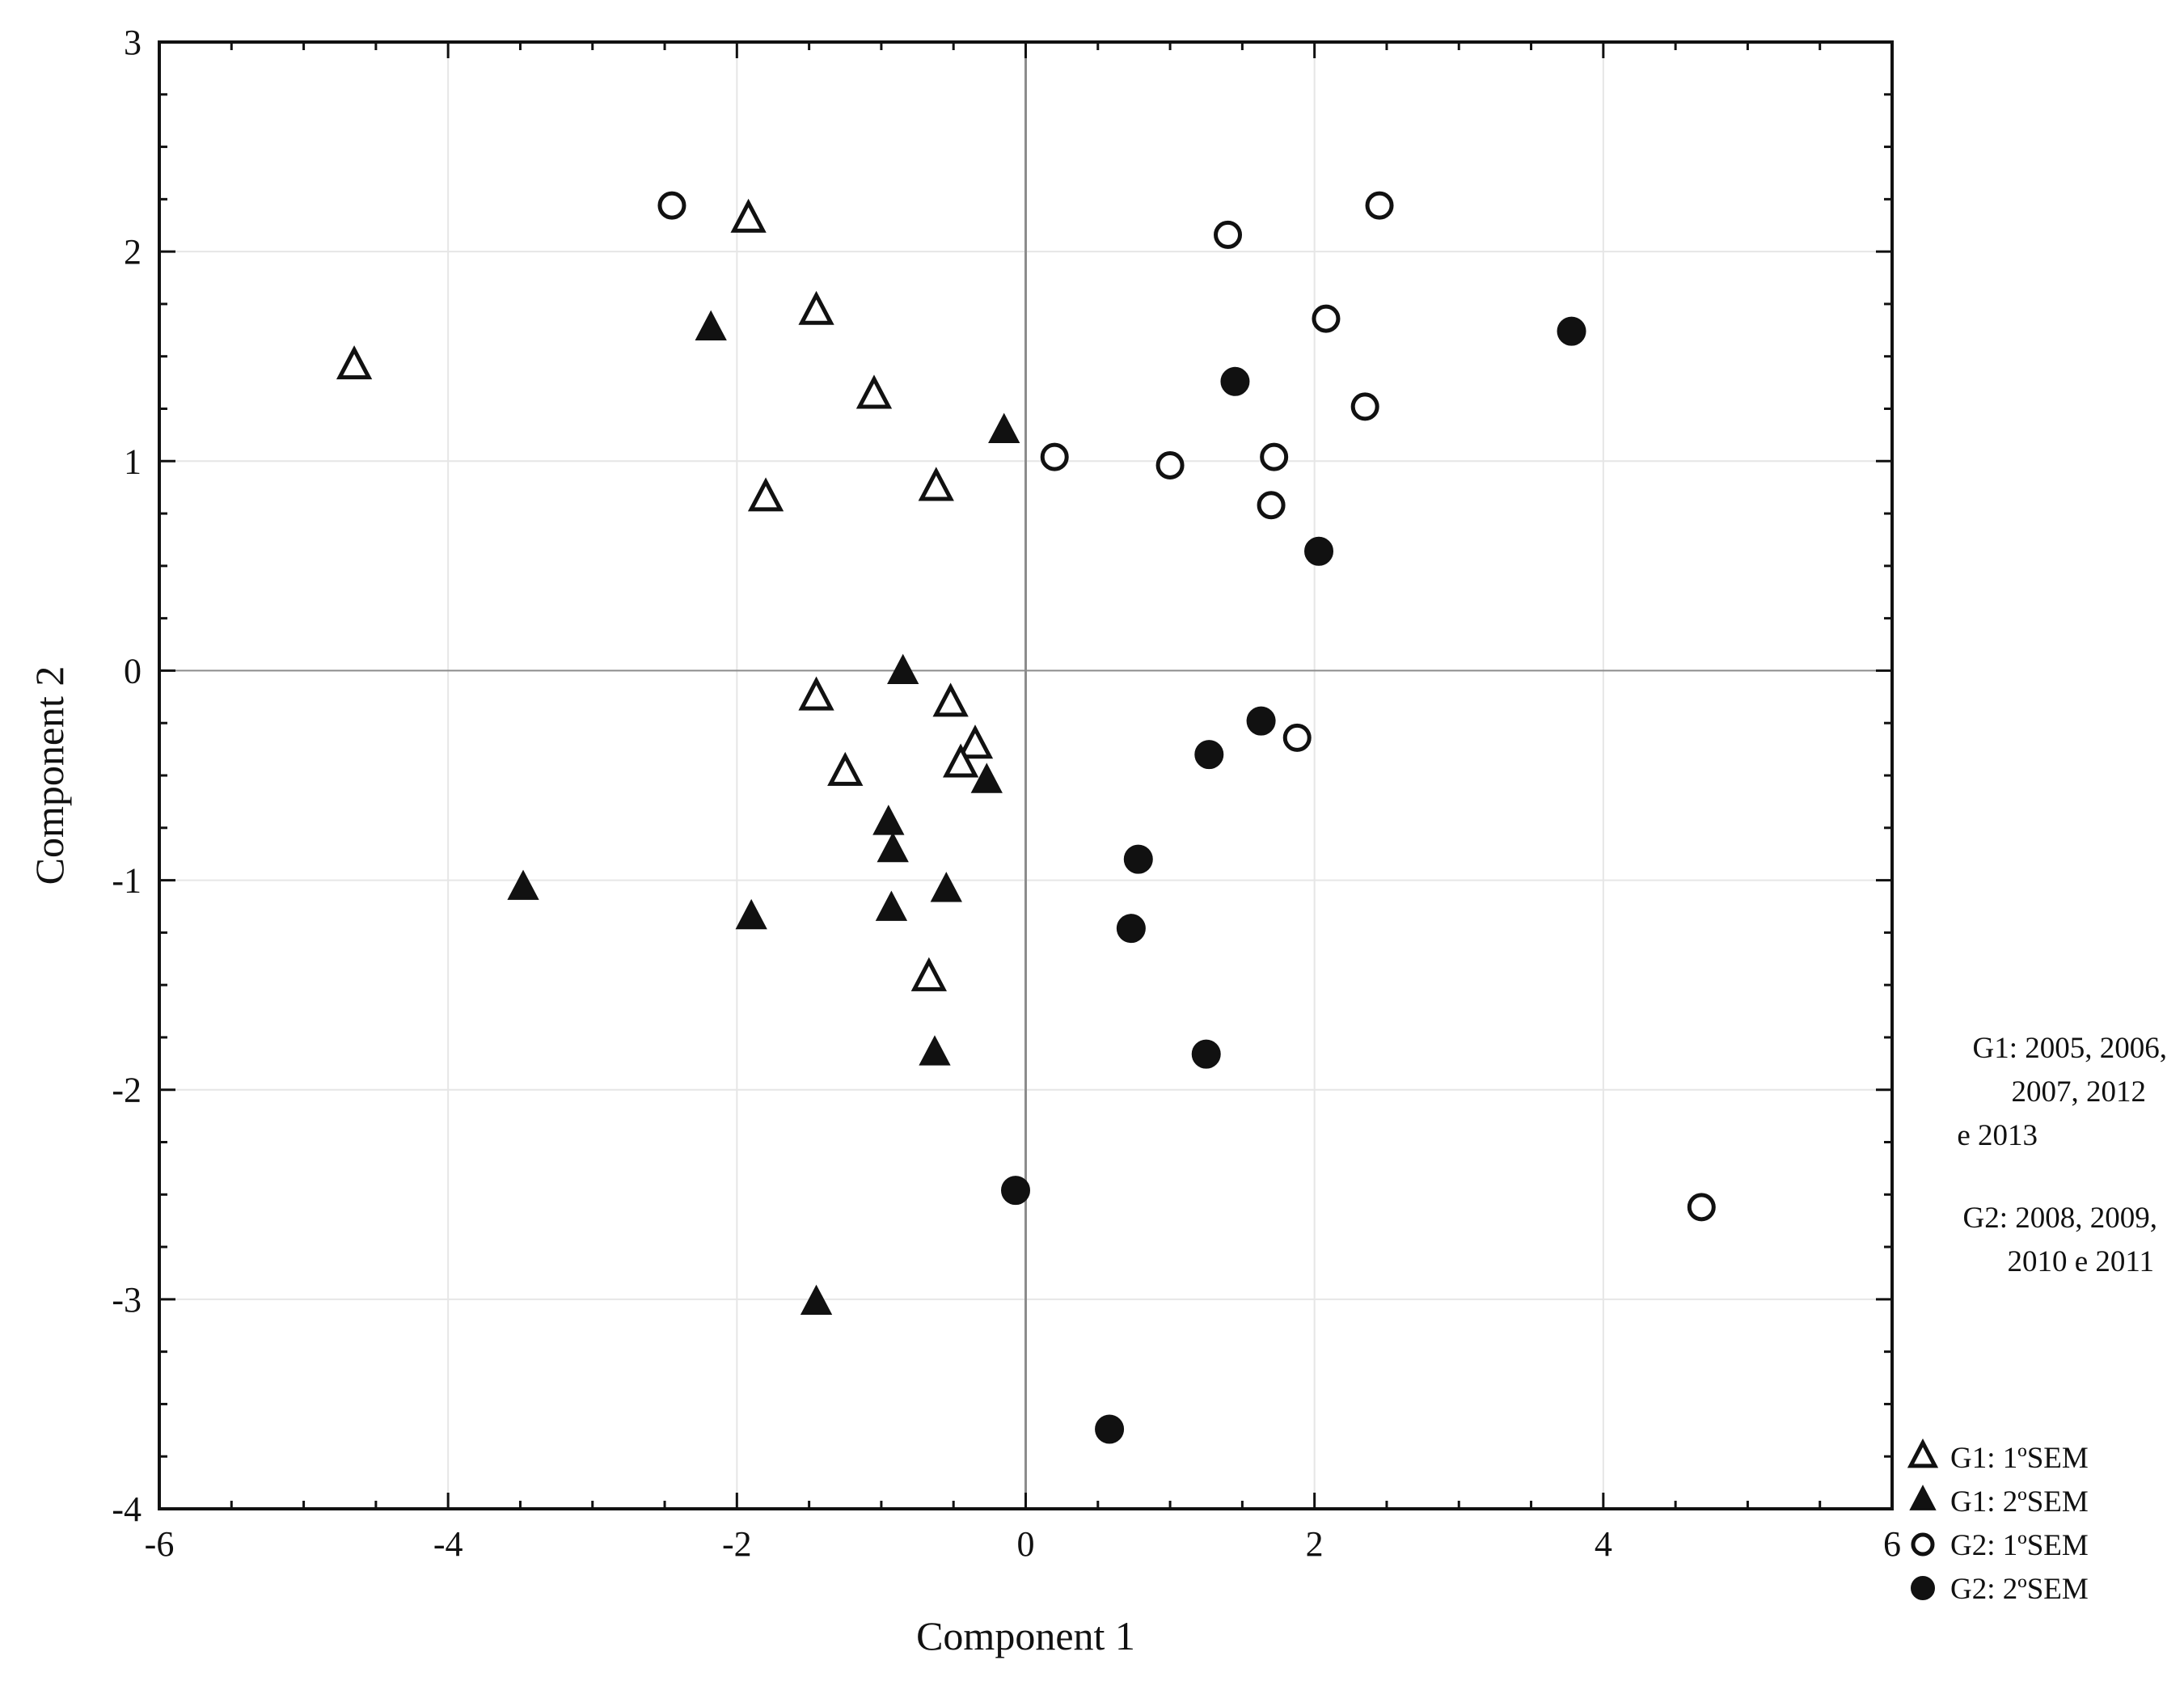  I want to click on y-tick-label: 2, so click(133, 252).